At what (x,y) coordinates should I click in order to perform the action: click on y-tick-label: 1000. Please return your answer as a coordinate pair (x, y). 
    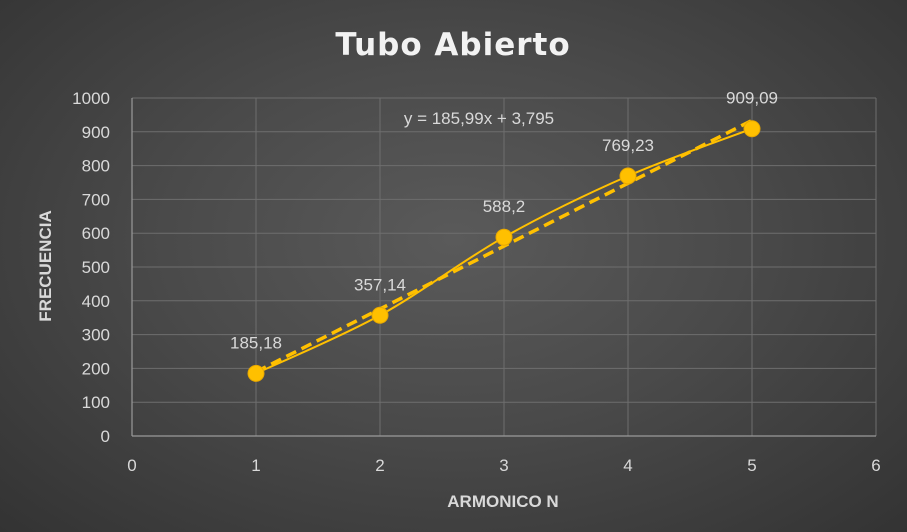
    Looking at the image, I should click on (91, 98).